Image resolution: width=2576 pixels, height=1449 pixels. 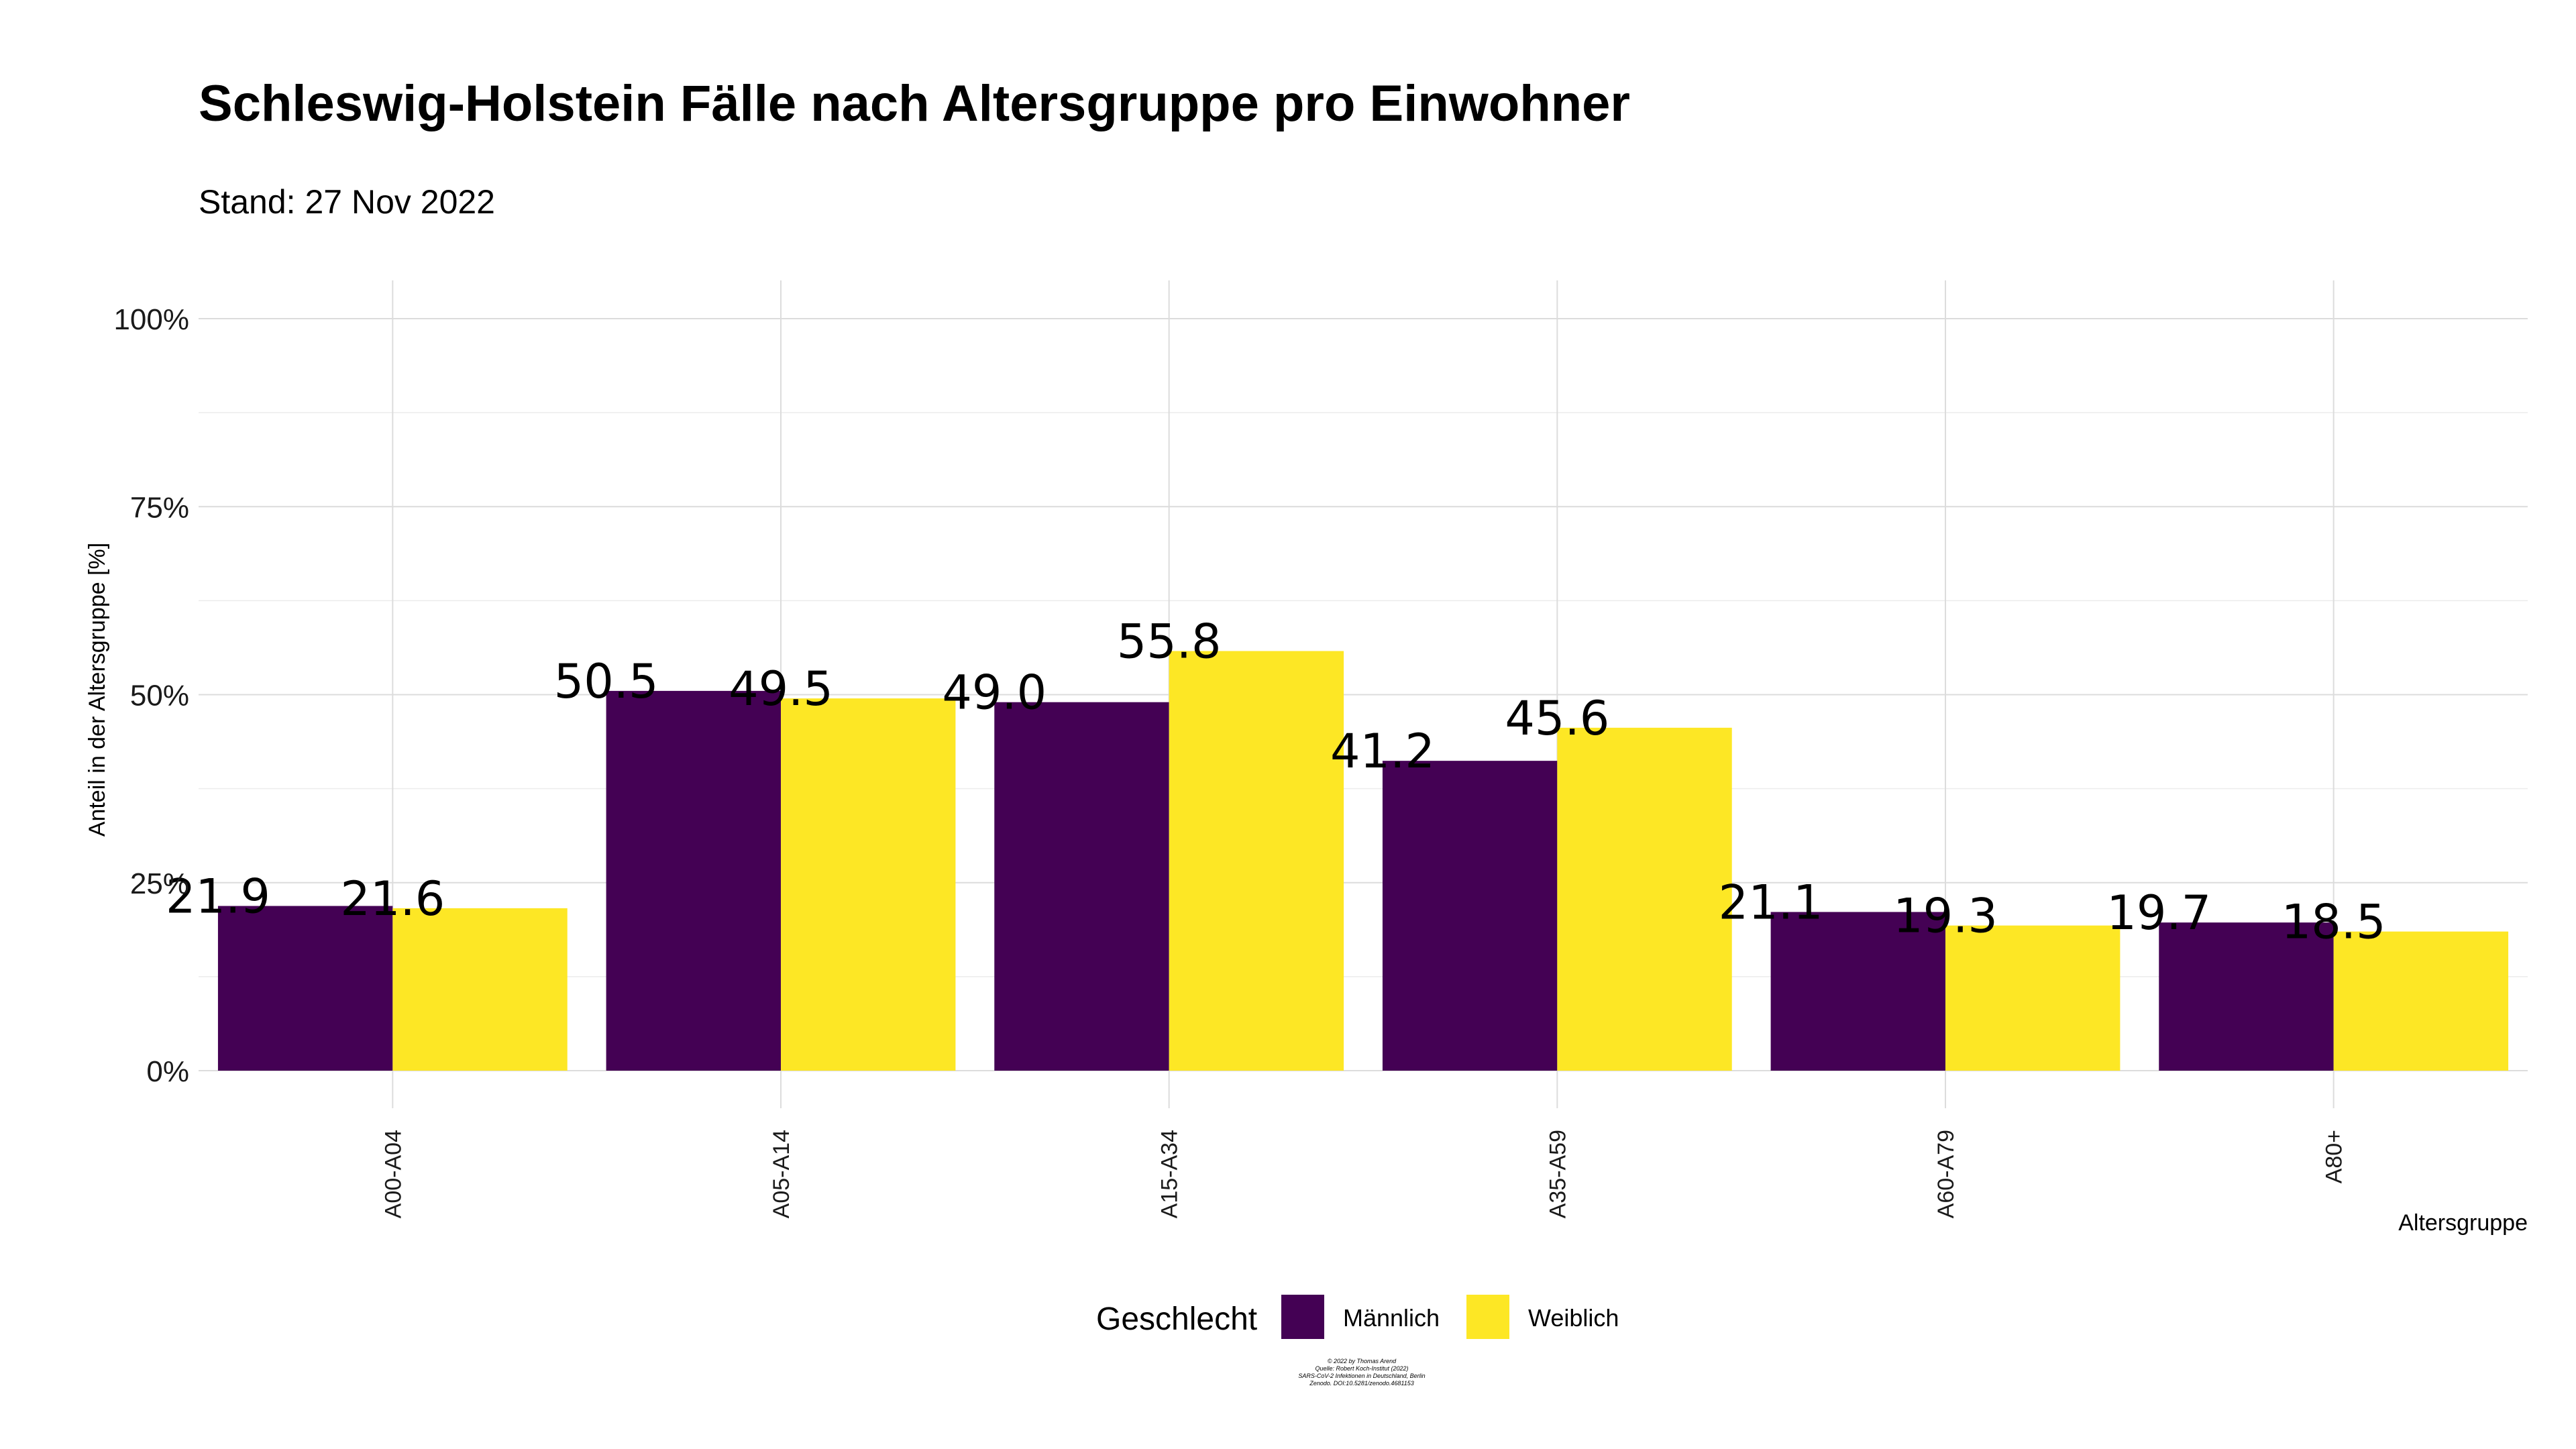 I want to click on data-label: 18.5, so click(x=2334, y=922).